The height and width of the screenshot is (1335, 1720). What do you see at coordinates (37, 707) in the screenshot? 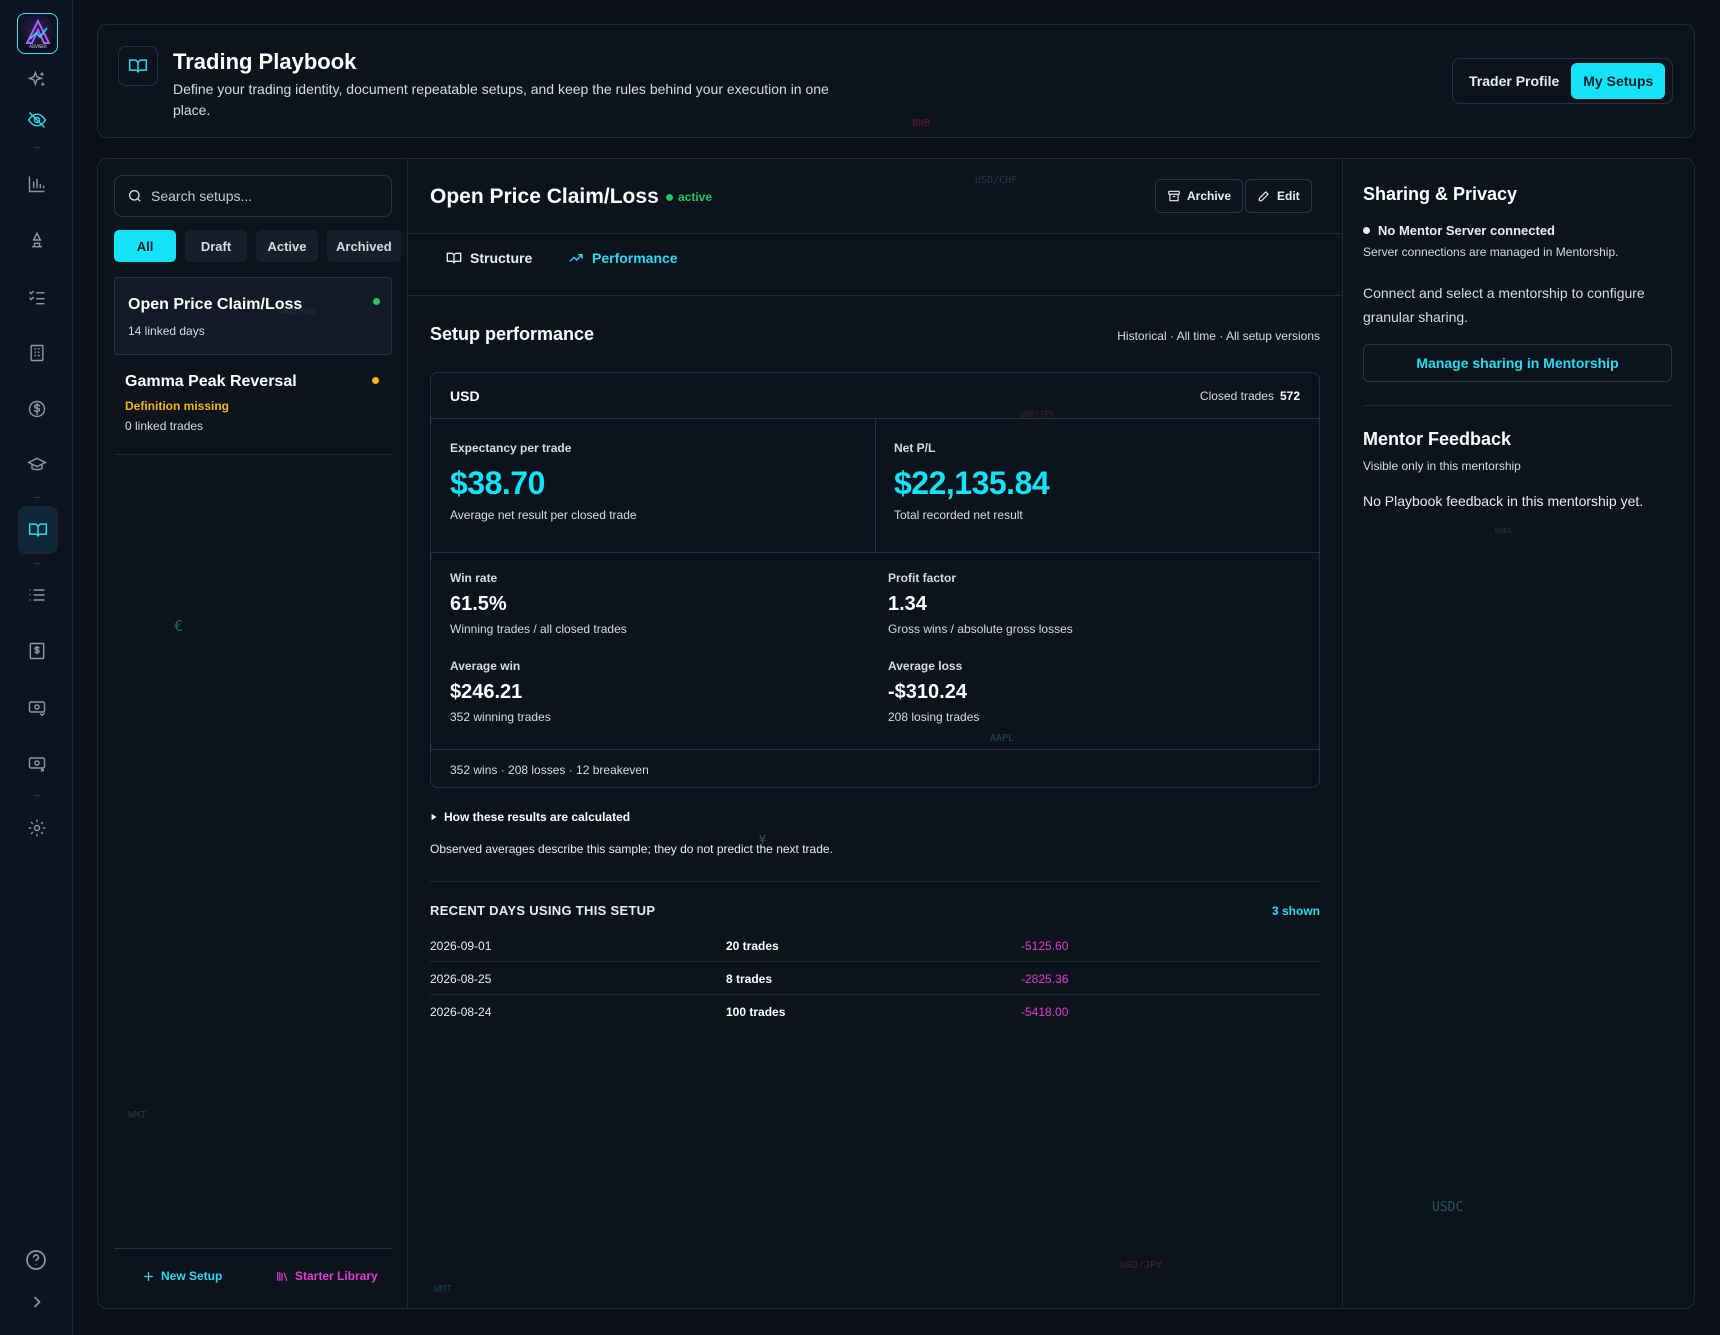
I see `card-money-icon` at bounding box center [37, 707].